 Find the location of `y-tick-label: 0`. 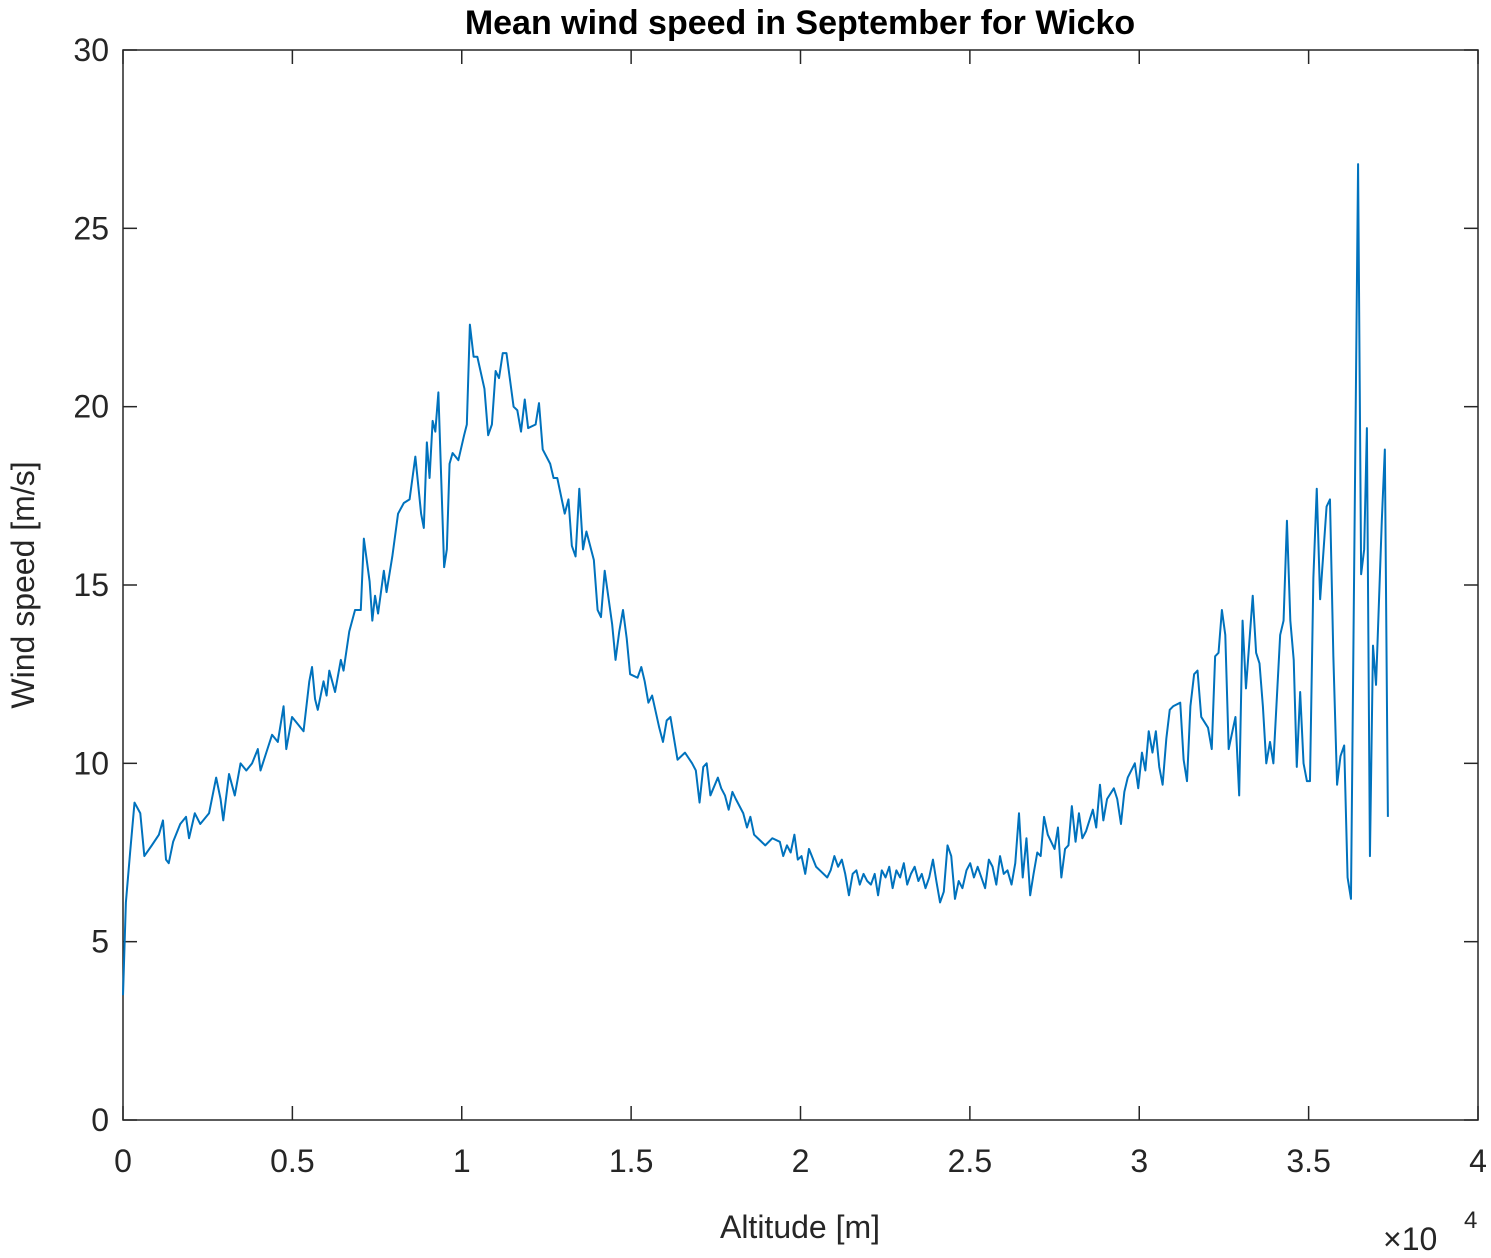

y-tick-label: 0 is located at coordinates (100, 1120).